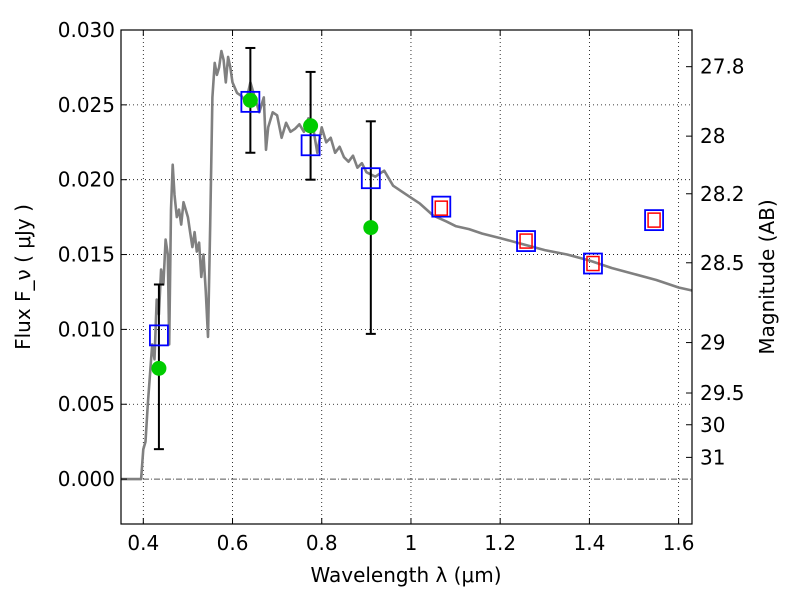 Image resolution: width=800 pixels, height=600 pixels. Describe the element at coordinates (322, 543) in the screenshot. I see `x-tick-label: 0.8` at that location.